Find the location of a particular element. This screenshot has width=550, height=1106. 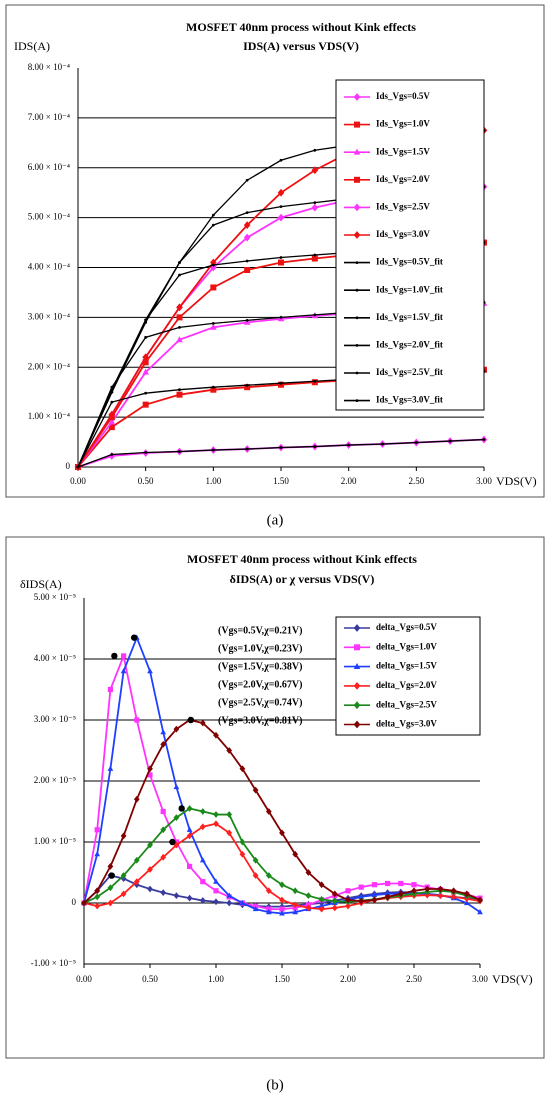

annotation: (Vgs=3.0V,χ=0.81V) is located at coordinates (260, 720).